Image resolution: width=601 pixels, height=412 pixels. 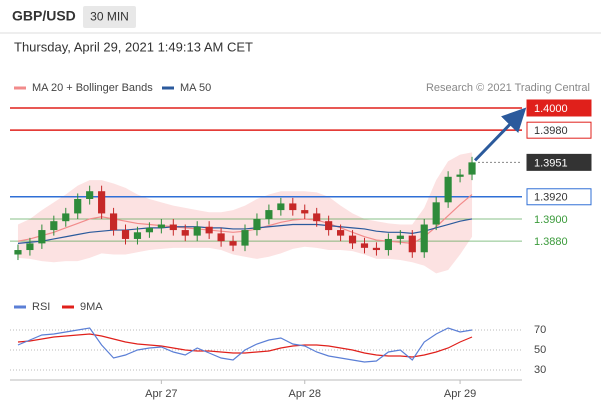 What do you see at coordinates (540, 370) in the screenshot?
I see `y-tick-label: 30` at bounding box center [540, 370].